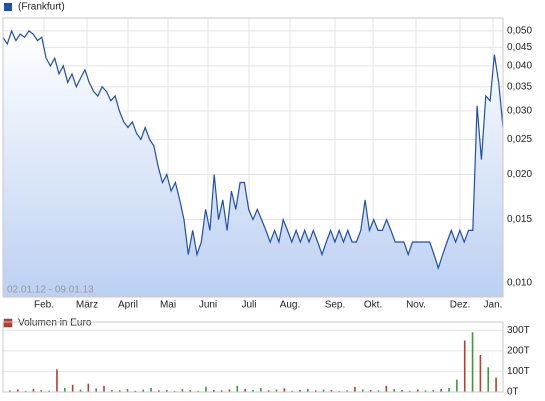  I want to click on y-tick-label: 0,015, so click(519, 219).